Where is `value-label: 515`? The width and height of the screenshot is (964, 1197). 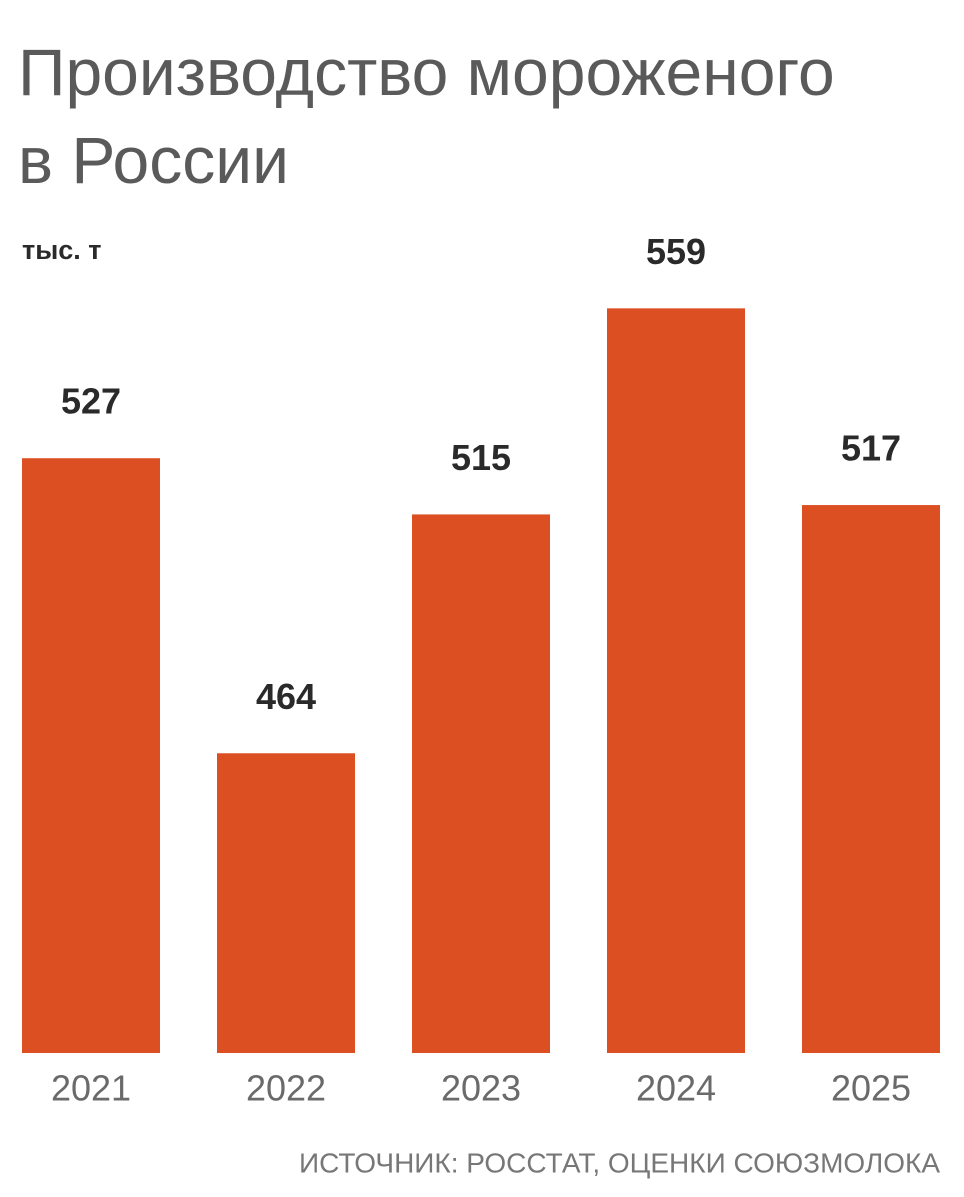 value-label: 515 is located at coordinates (481, 457).